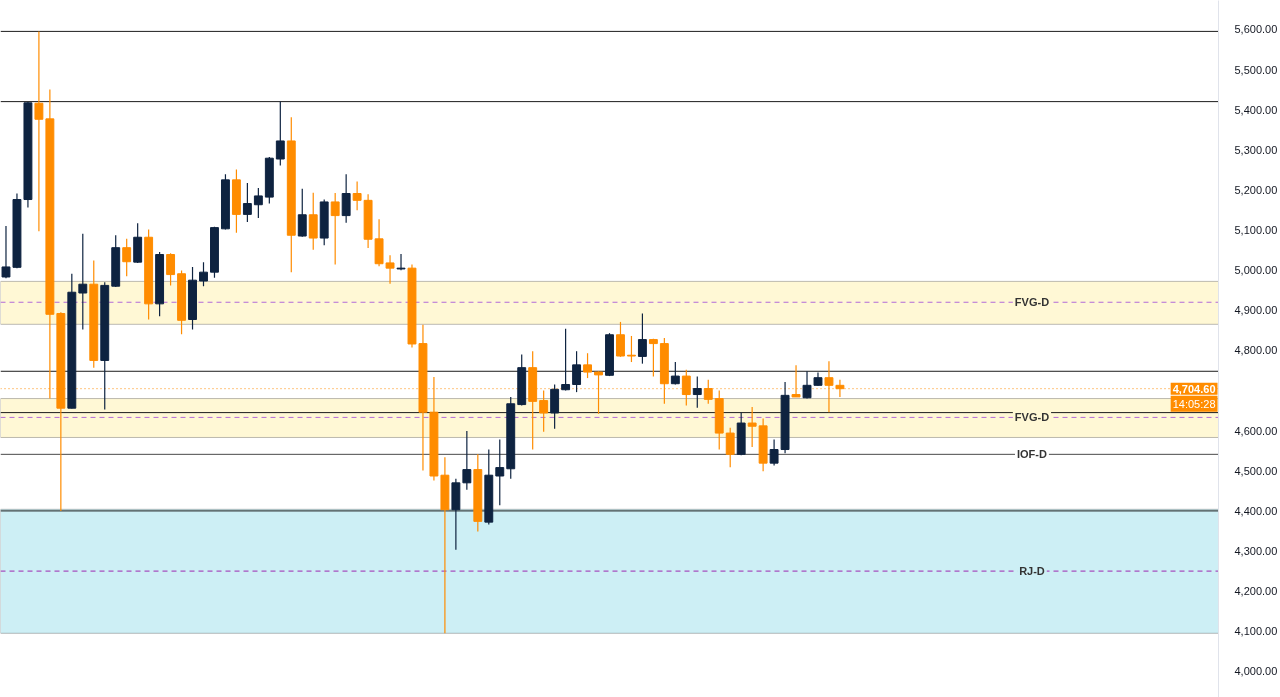  I want to click on y-tick-label: 4,800.00, so click(1256, 350).